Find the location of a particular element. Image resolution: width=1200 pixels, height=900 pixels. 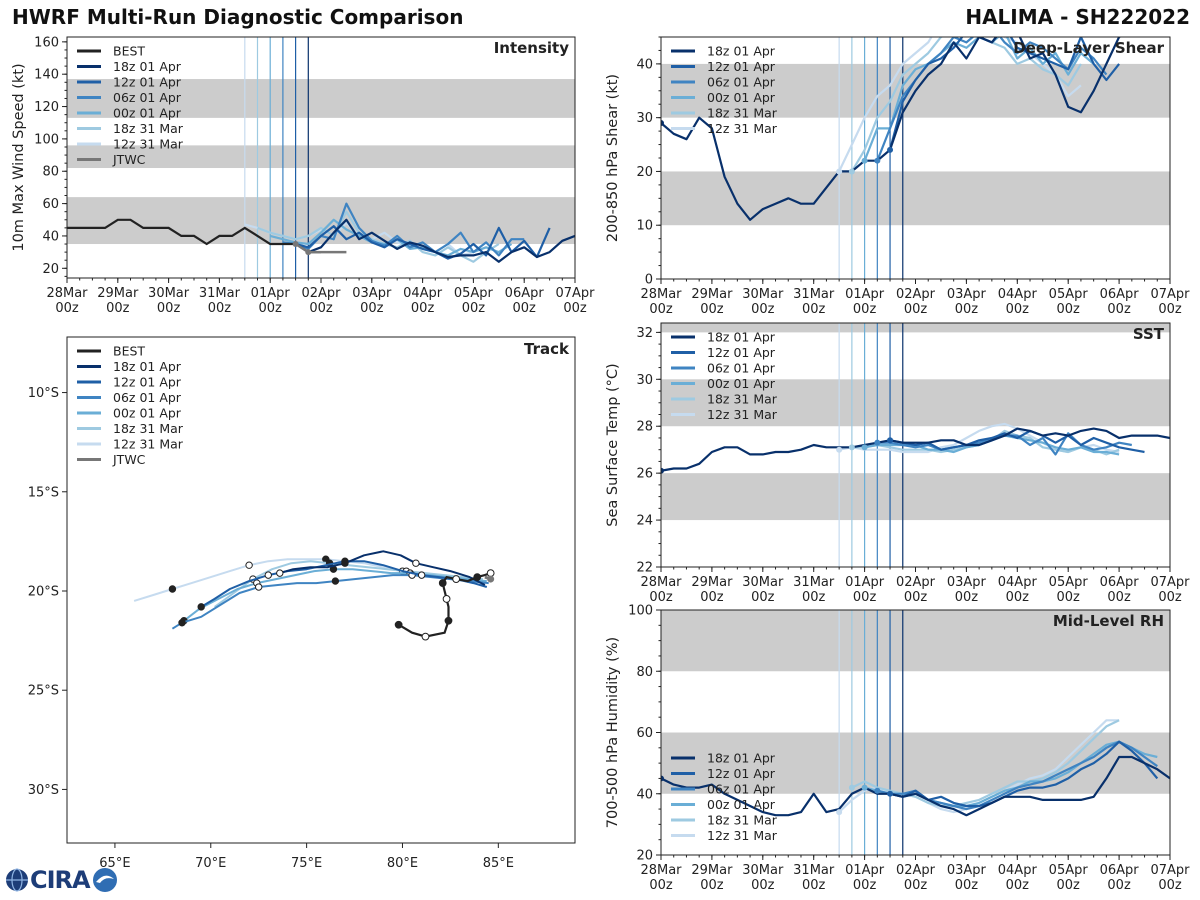

y-tick-label: 0 is located at coordinates (649, 280).